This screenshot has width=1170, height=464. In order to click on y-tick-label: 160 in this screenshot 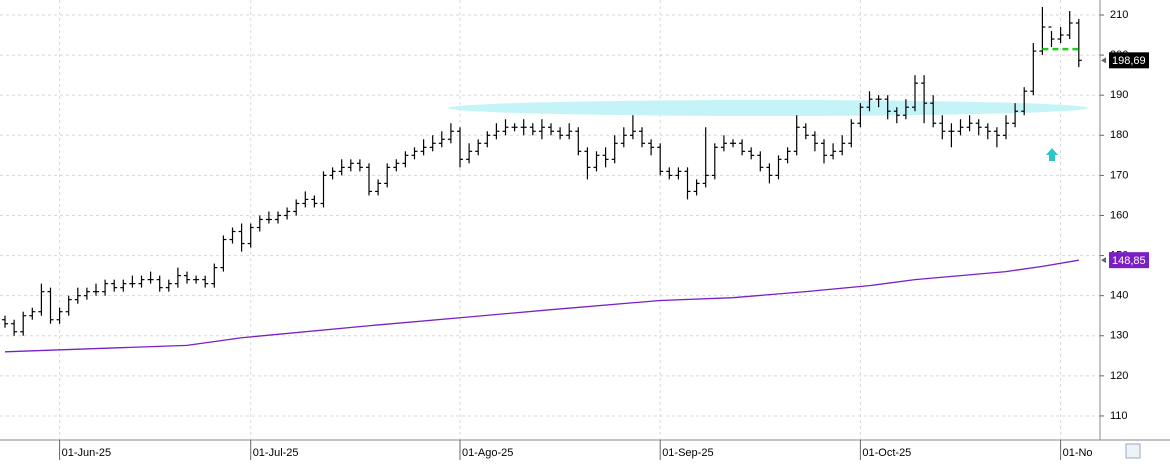, I will do `click(1119, 215)`.